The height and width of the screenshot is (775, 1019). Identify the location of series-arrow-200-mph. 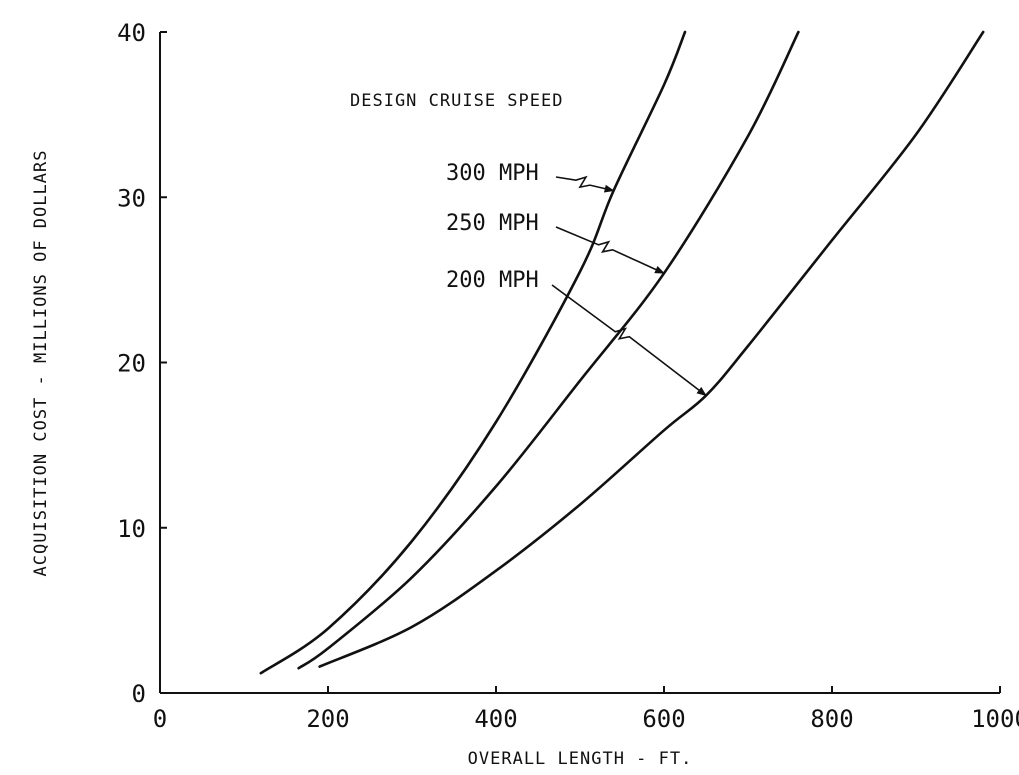
(629, 340).